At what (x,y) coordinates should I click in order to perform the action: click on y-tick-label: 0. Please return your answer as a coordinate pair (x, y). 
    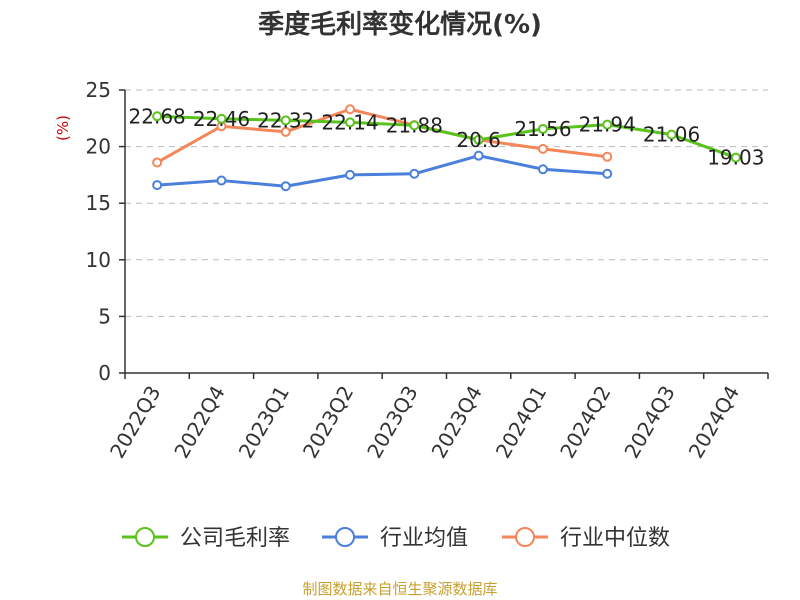
    Looking at the image, I should click on (104, 373).